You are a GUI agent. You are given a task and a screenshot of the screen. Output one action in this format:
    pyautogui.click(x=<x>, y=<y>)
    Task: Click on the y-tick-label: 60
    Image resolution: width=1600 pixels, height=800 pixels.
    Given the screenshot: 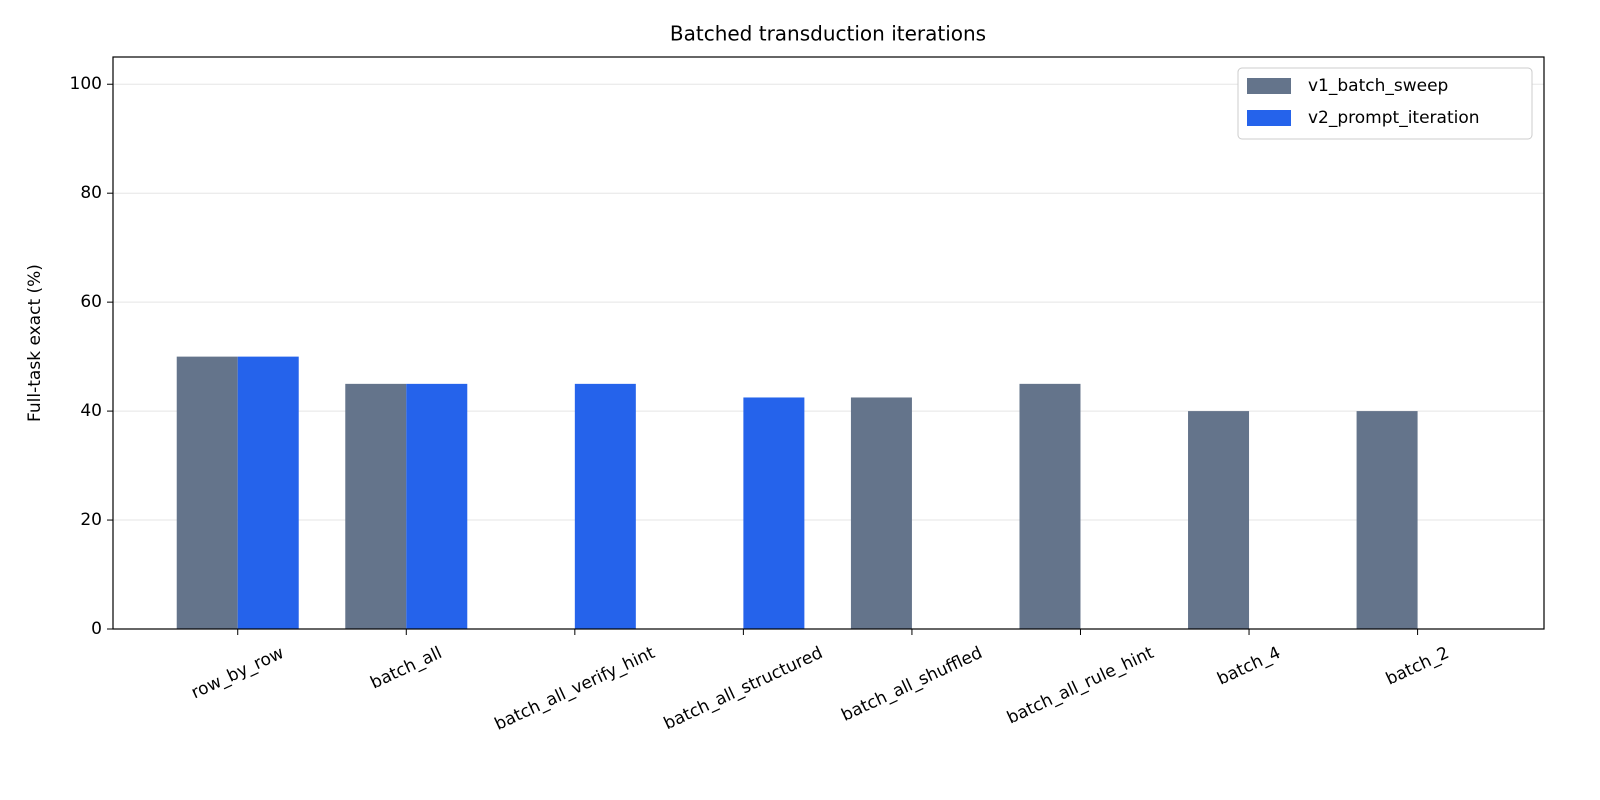 What is the action you would take?
    pyautogui.click(x=91, y=302)
    